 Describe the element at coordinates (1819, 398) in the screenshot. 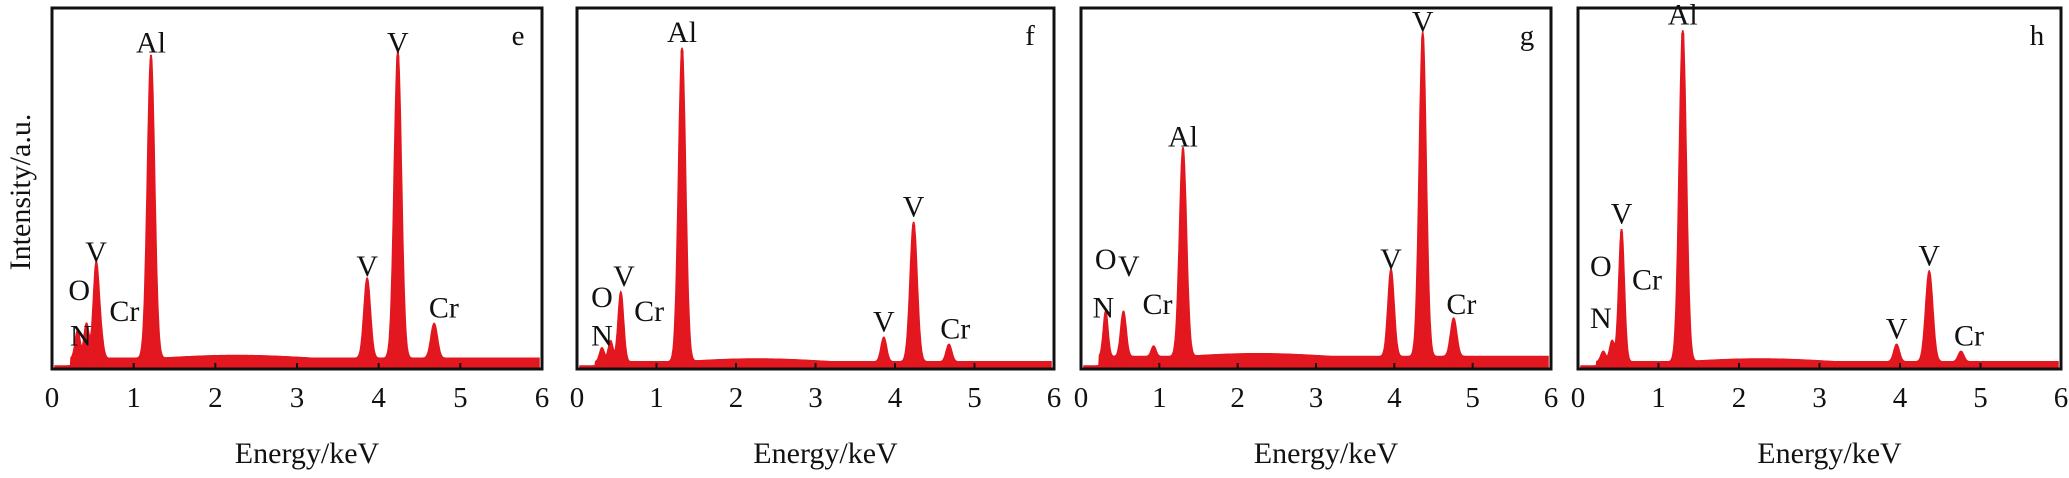

I see `x-tick-label-h-3: 3` at that location.